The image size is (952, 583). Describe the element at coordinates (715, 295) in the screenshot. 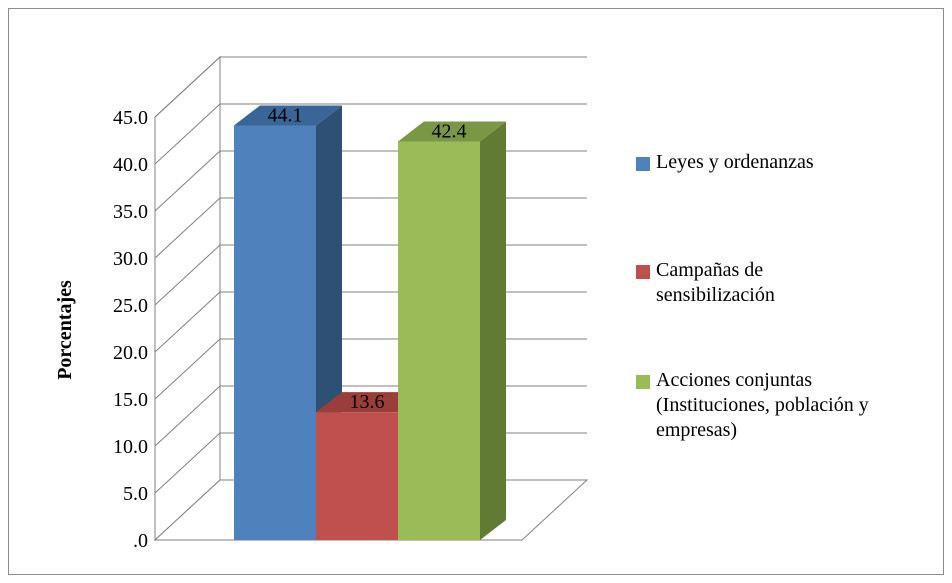

I see `legend-label-line: sensibilización` at that location.